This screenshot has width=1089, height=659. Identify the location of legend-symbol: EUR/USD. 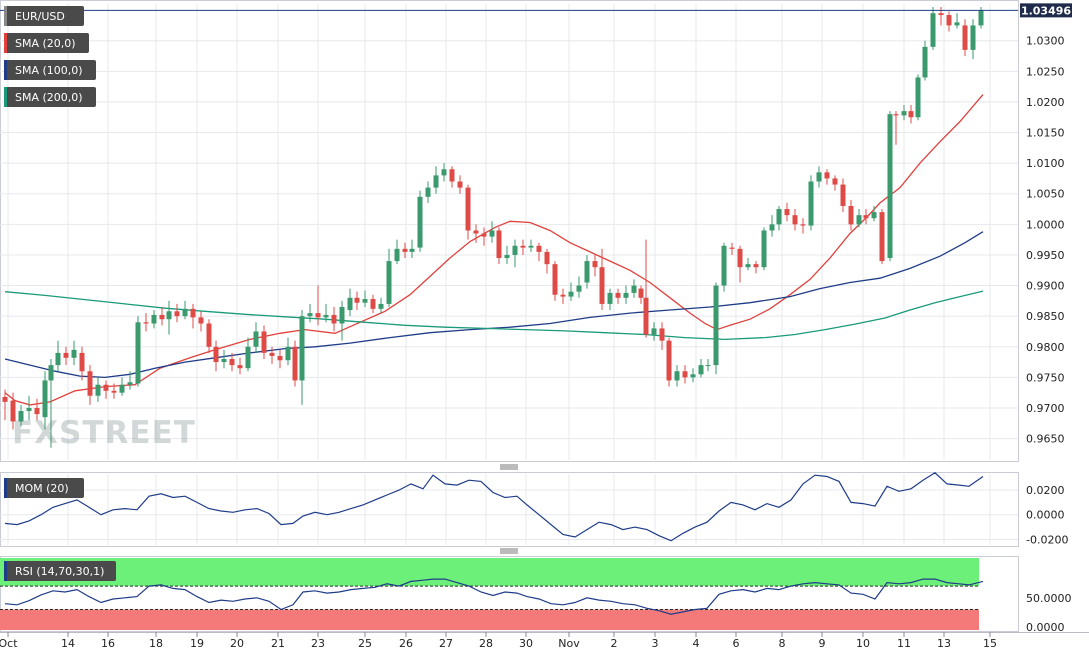
(44, 16).